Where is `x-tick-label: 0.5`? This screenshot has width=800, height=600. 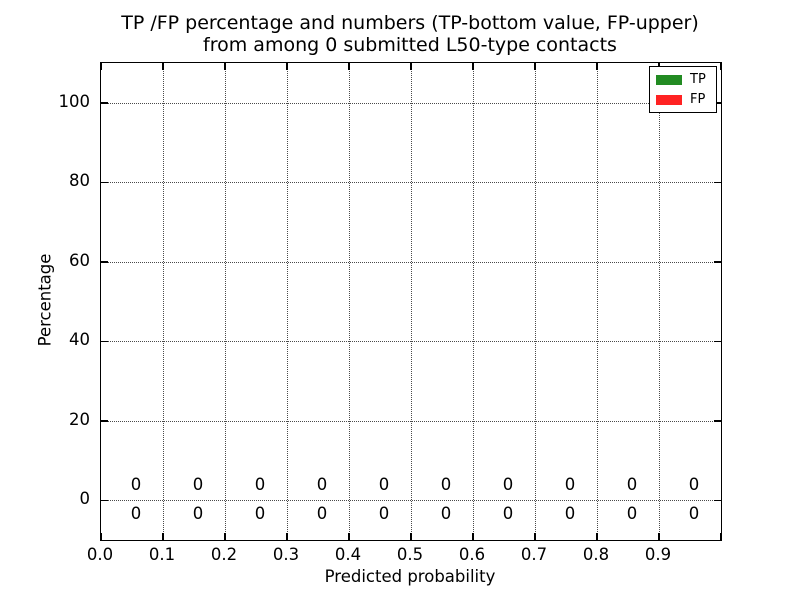
x-tick-label: 0.5 is located at coordinates (410, 554).